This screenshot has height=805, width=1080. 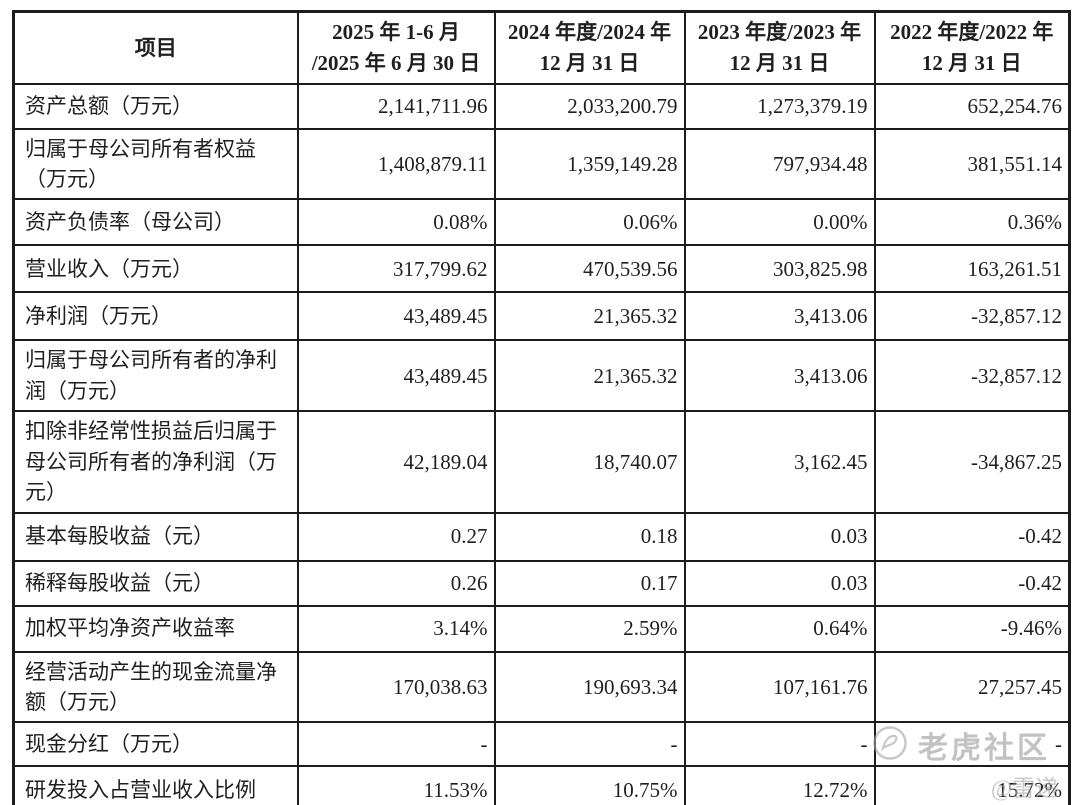 What do you see at coordinates (589, 47) in the screenshot?
I see `column-header-2024: 2024 年度/2024 年 12 月 31 日` at bounding box center [589, 47].